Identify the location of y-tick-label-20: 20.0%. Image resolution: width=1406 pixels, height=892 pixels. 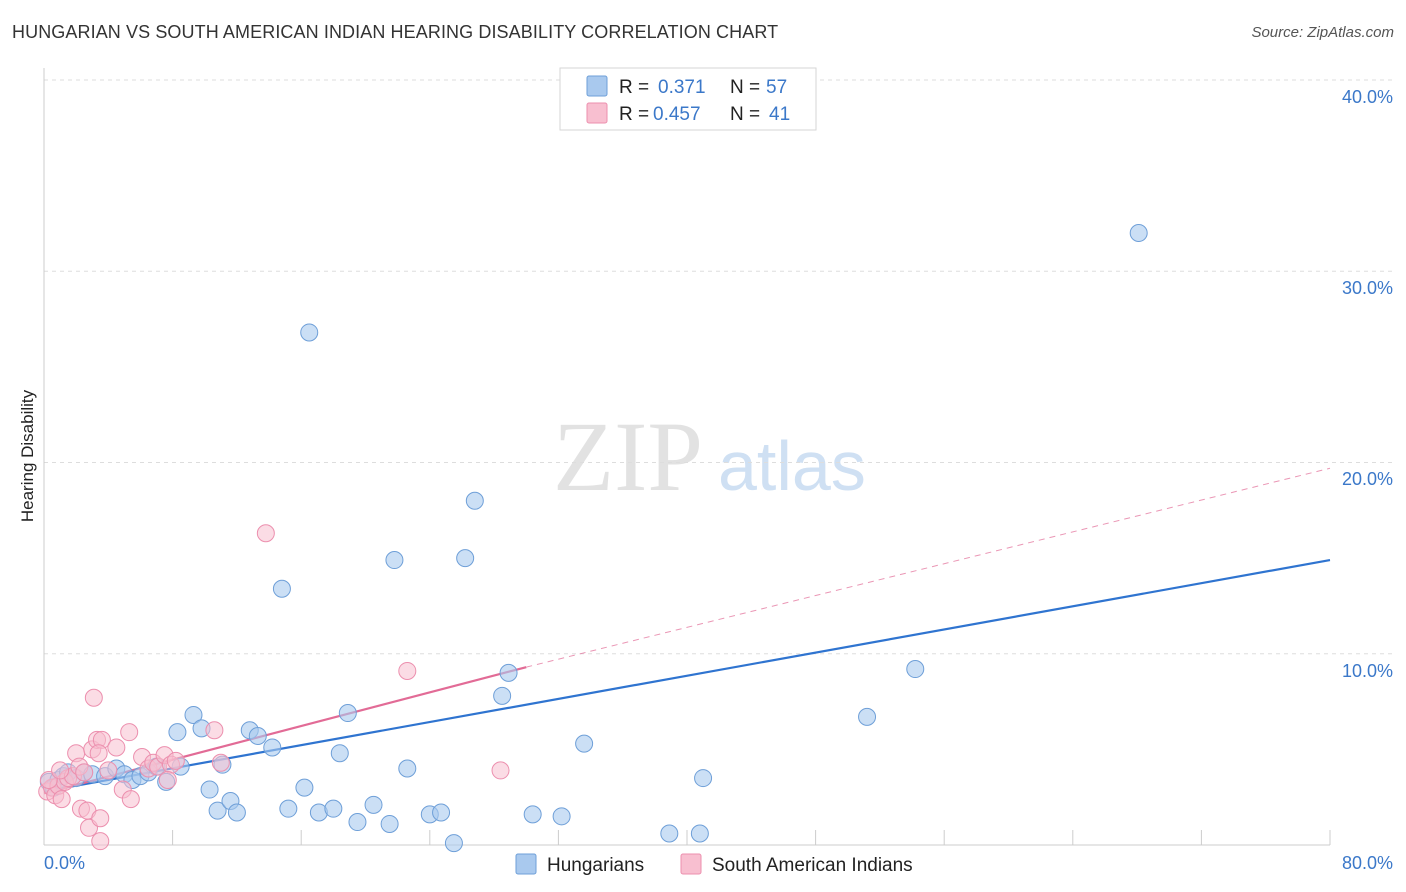
(1367, 479).